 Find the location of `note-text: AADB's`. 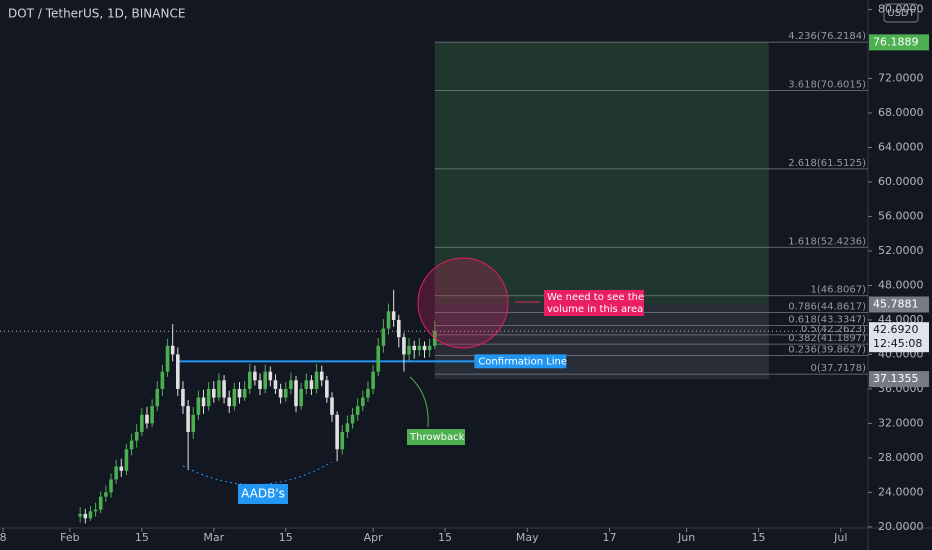

note-text: AADB's is located at coordinates (263, 494).